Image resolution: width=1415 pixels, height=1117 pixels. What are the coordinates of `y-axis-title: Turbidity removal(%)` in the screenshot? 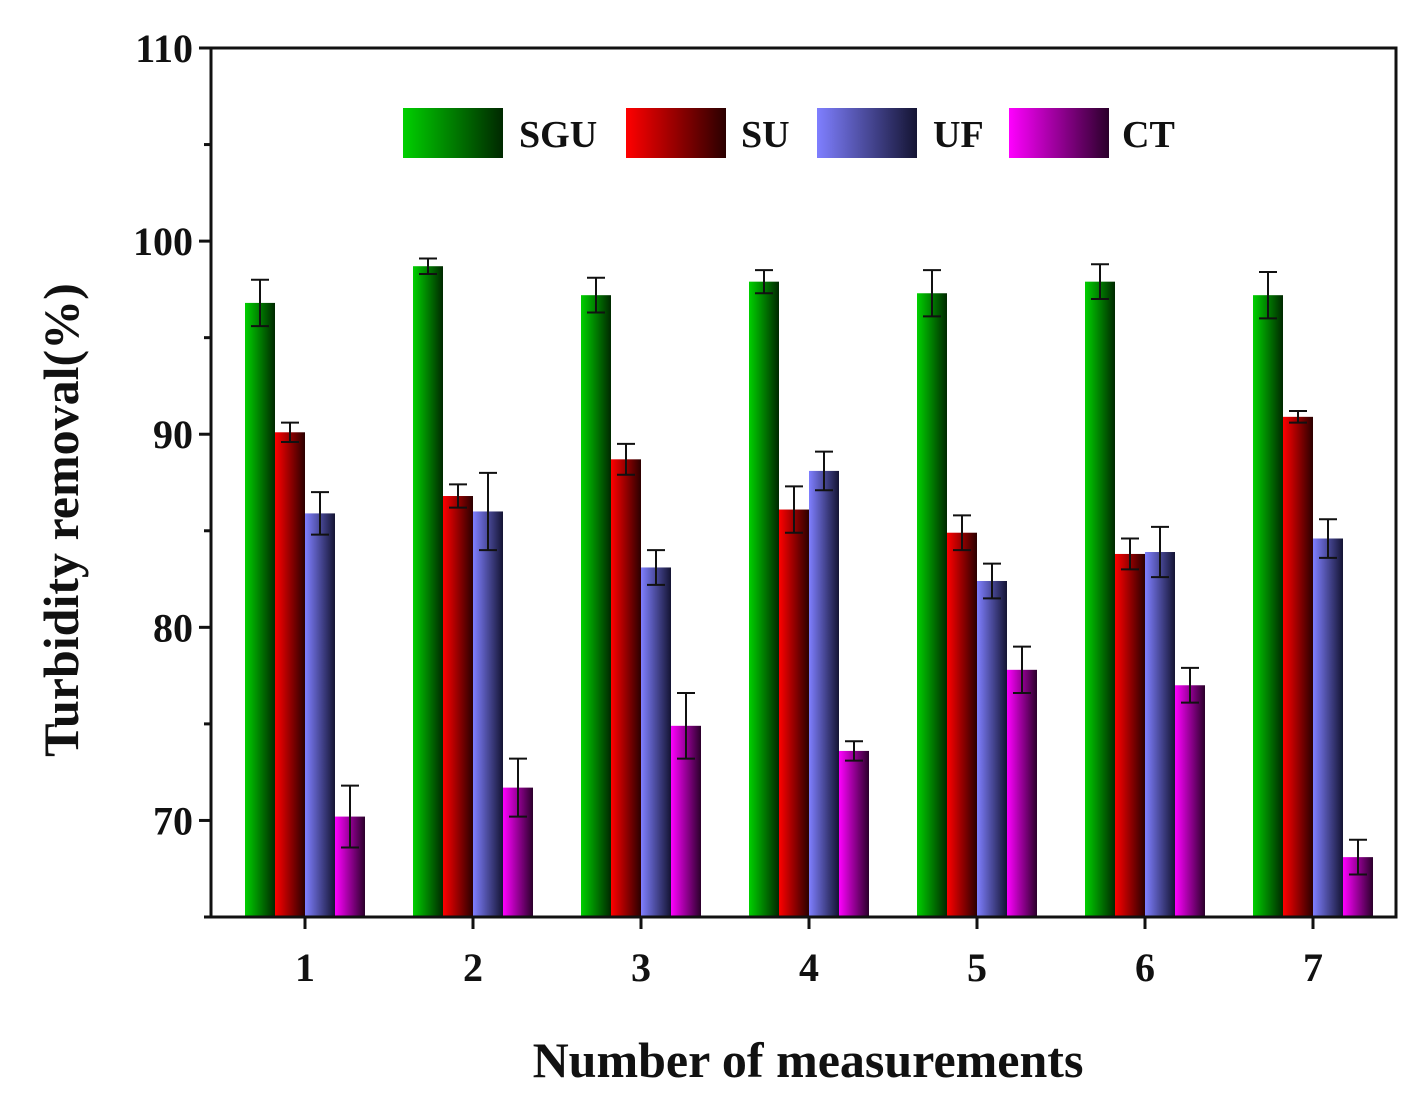 It's located at (61, 520).